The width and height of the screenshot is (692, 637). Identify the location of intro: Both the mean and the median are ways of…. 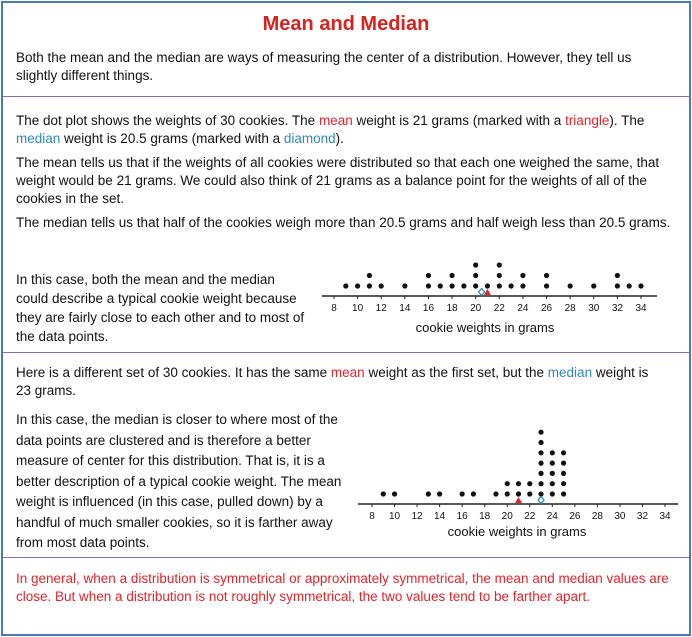
(324, 66).